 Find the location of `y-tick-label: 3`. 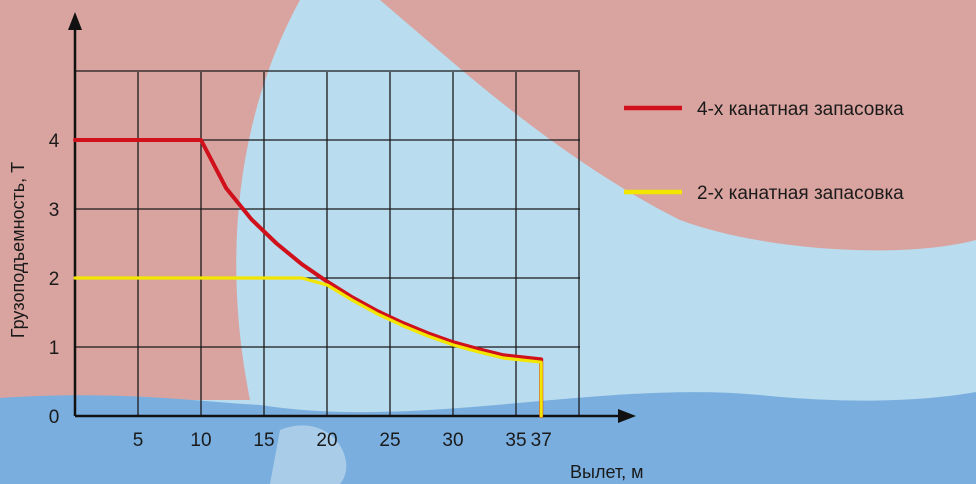

y-tick-label: 3 is located at coordinates (54, 210).